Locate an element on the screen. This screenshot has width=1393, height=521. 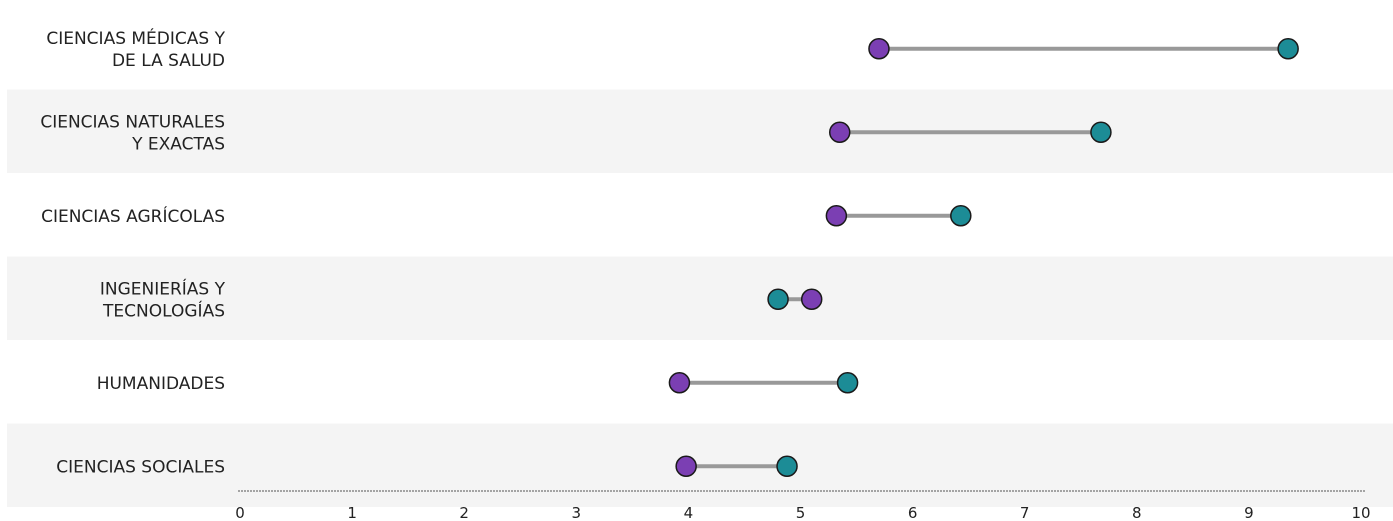
category-label: CIENCIAS MÉDICAS Y DE LA SALUD is located at coordinates (135, 49).